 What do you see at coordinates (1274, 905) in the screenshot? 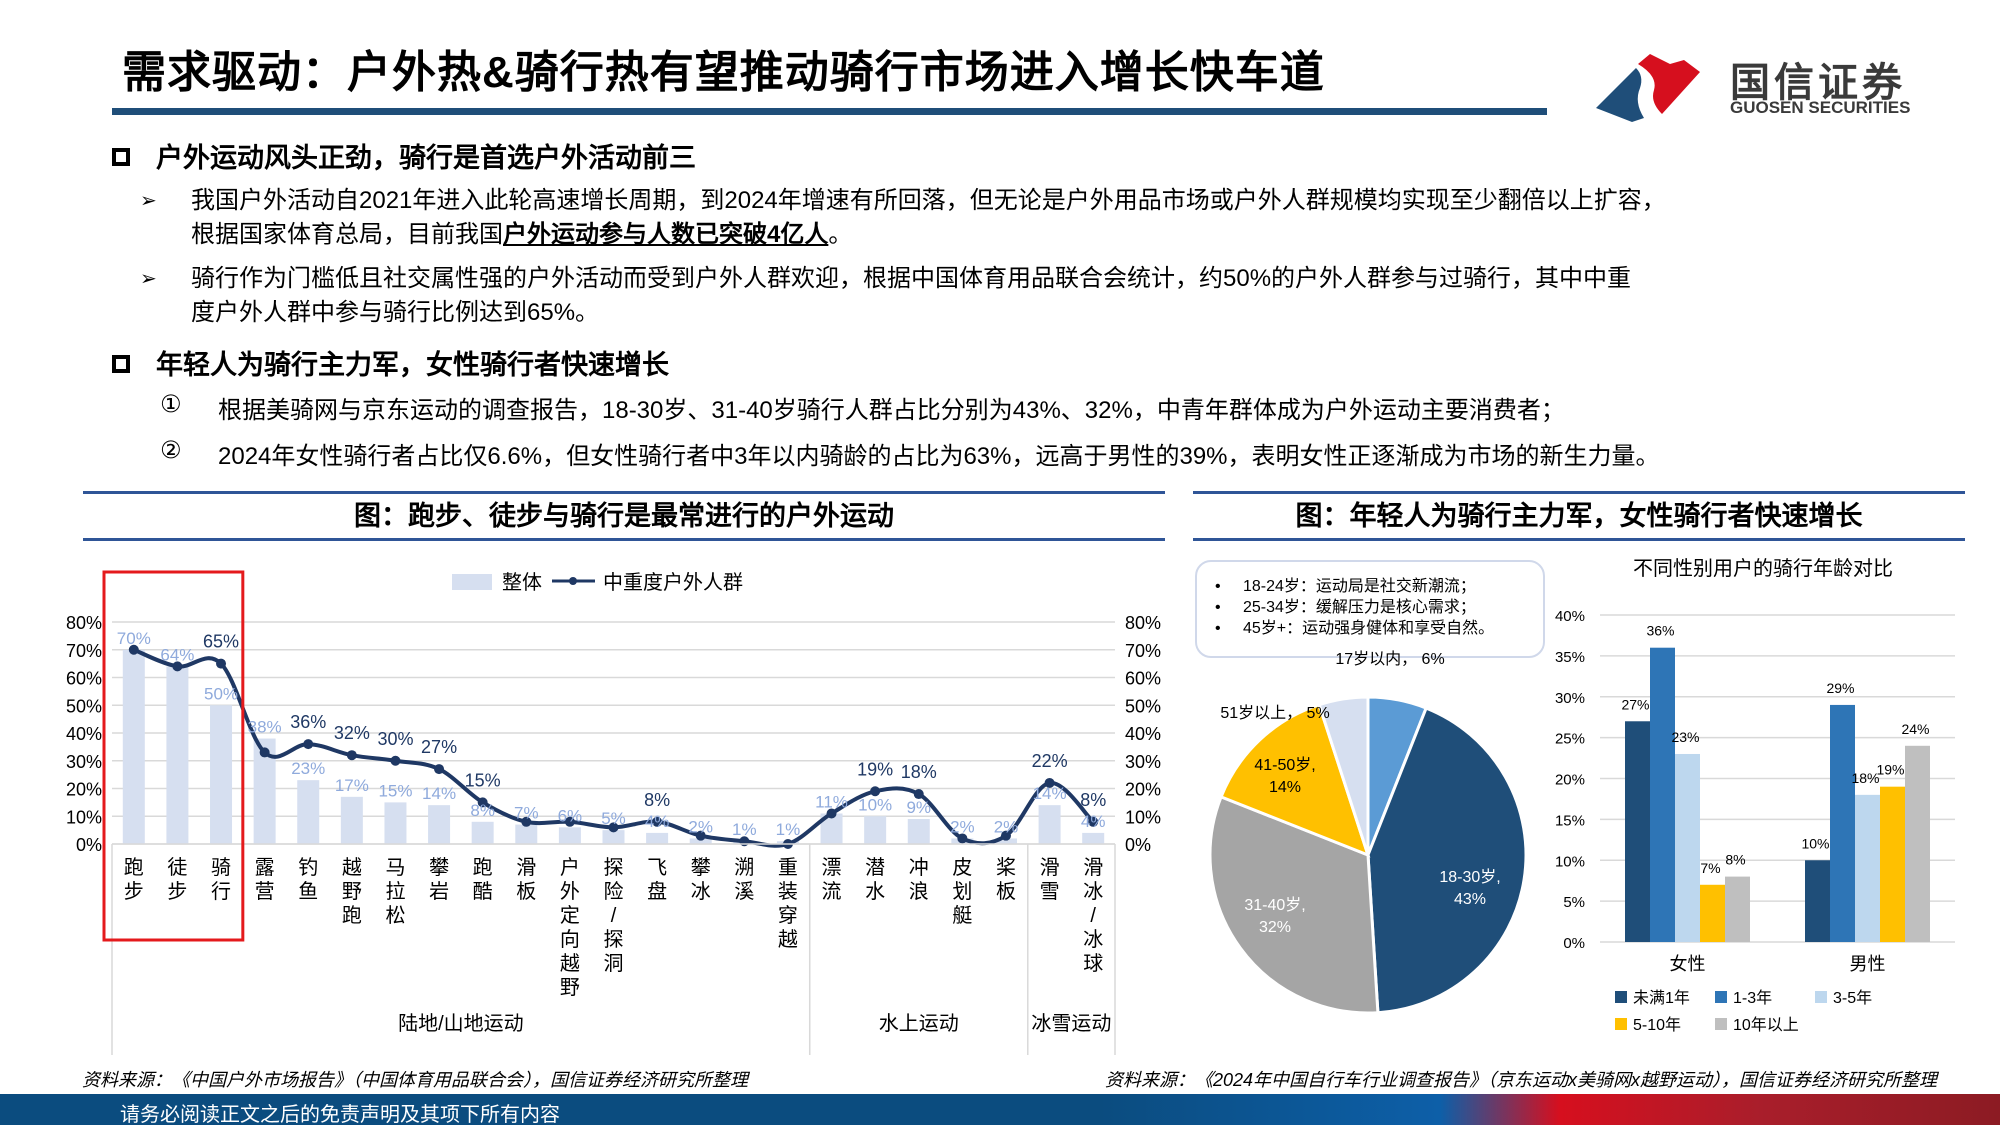
I see `pie-label: 31-40岁,` at bounding box center [1274, 905].